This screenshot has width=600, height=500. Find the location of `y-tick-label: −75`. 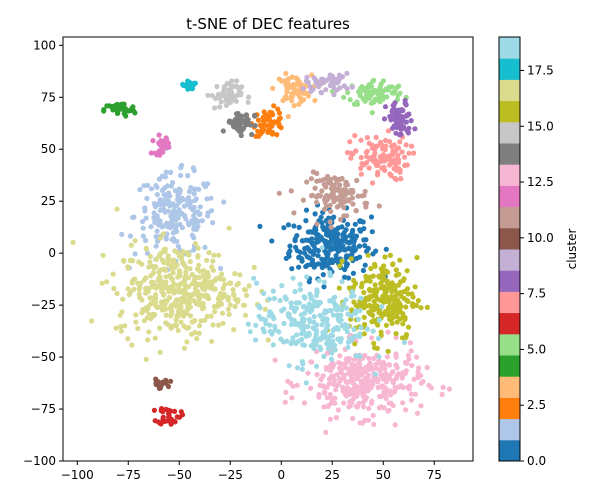

y-tick-label: −75 is located at coordinates (43, 409).